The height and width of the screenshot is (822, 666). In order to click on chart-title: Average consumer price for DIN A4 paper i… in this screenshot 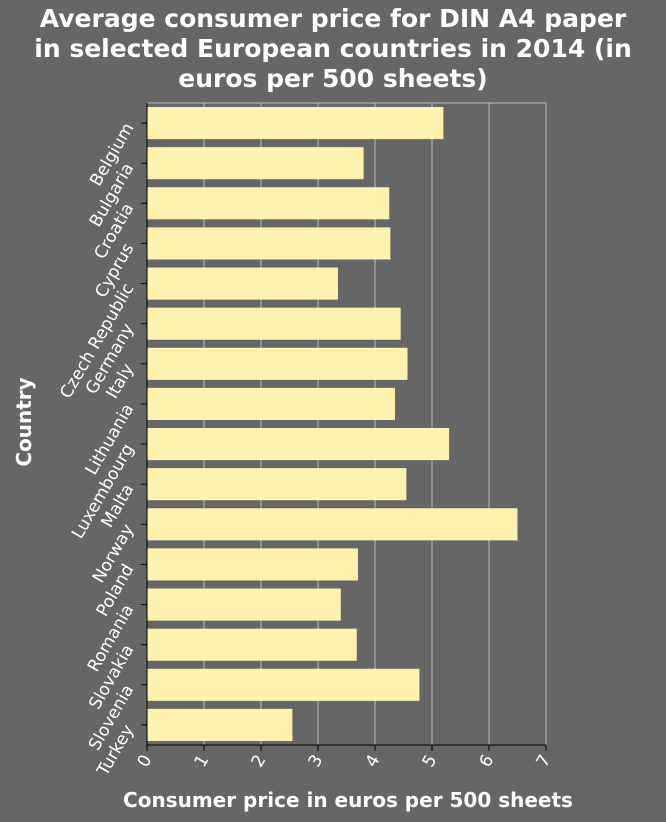, I will do `click(333, 49)`.